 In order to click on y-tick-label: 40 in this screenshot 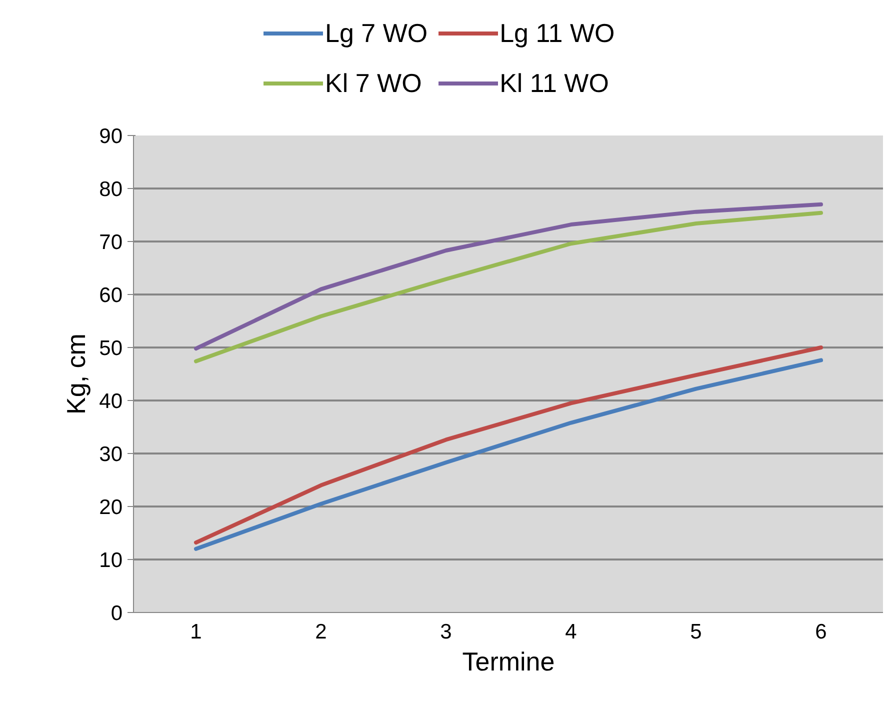, I will do `click(110, 401)`.